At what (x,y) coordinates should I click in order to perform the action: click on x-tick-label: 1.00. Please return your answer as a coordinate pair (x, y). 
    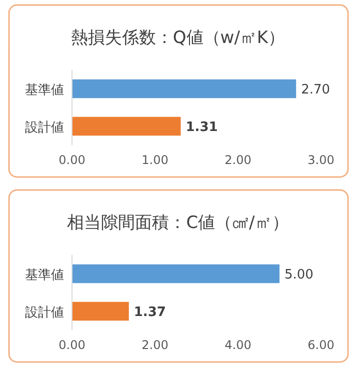
    Looking at the image, I should click on (155, 160).